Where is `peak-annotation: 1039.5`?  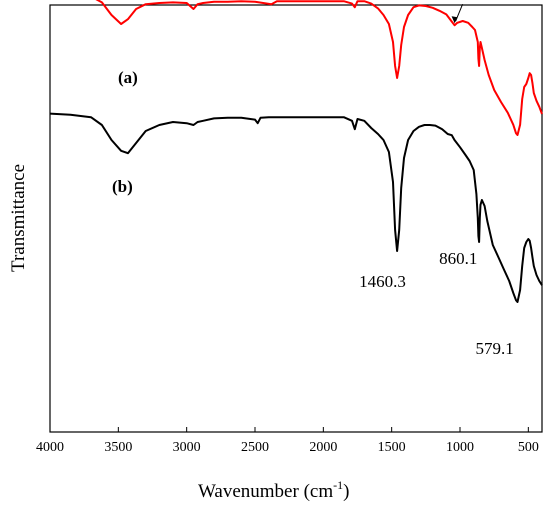 peak-annotation: 1039.5 is located at coordinates (480, 1).